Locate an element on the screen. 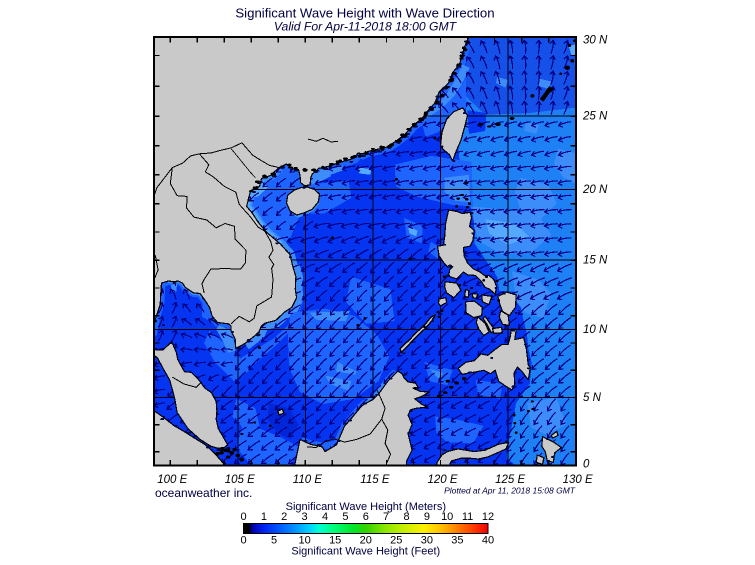  svg-text: Significant Wave Height (Feet) is located at coordinates (365, 552).